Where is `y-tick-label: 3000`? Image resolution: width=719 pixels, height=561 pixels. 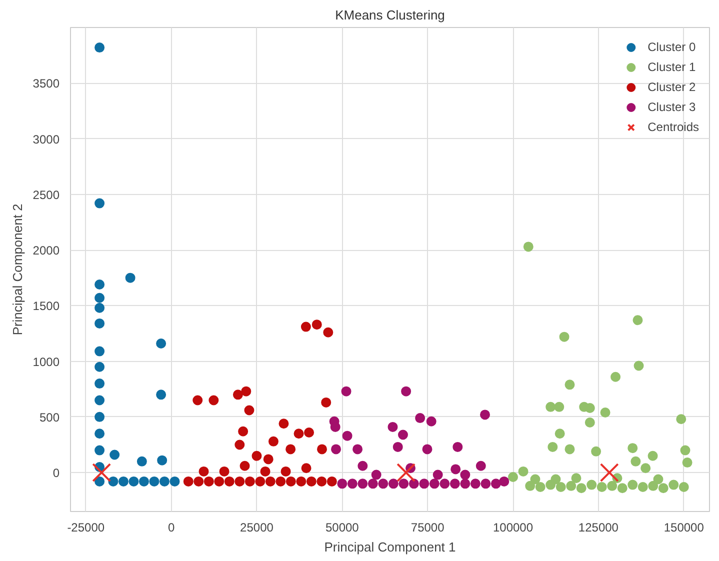
y-tick-label: 3000 is located at coordinates (46, 139).